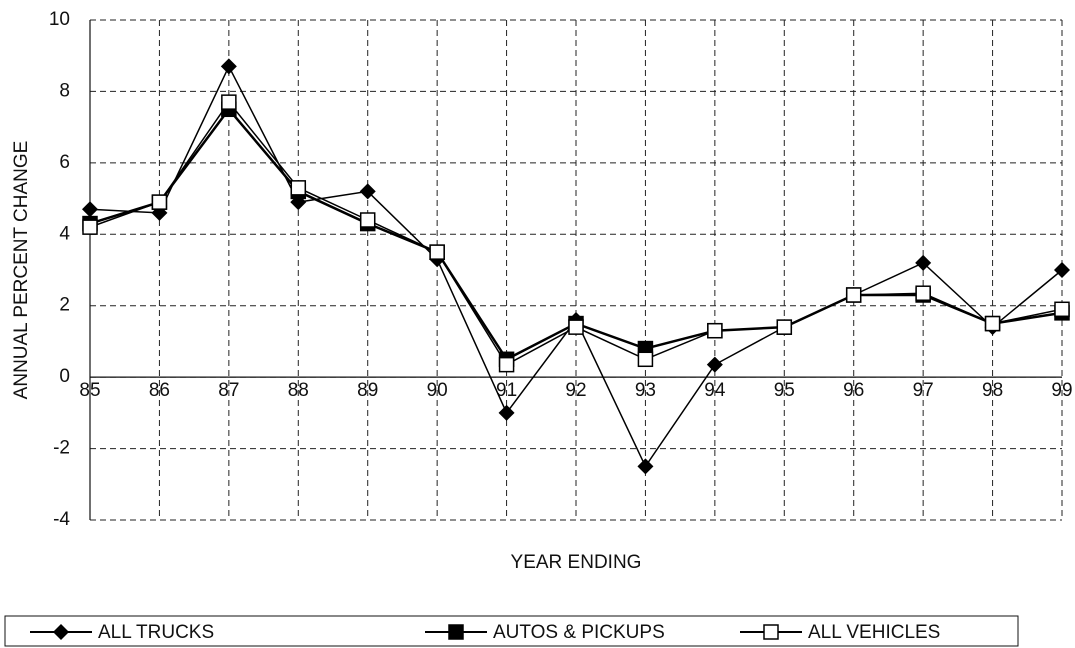  I want to click on x-tick-label: 96, so click(853, 390).